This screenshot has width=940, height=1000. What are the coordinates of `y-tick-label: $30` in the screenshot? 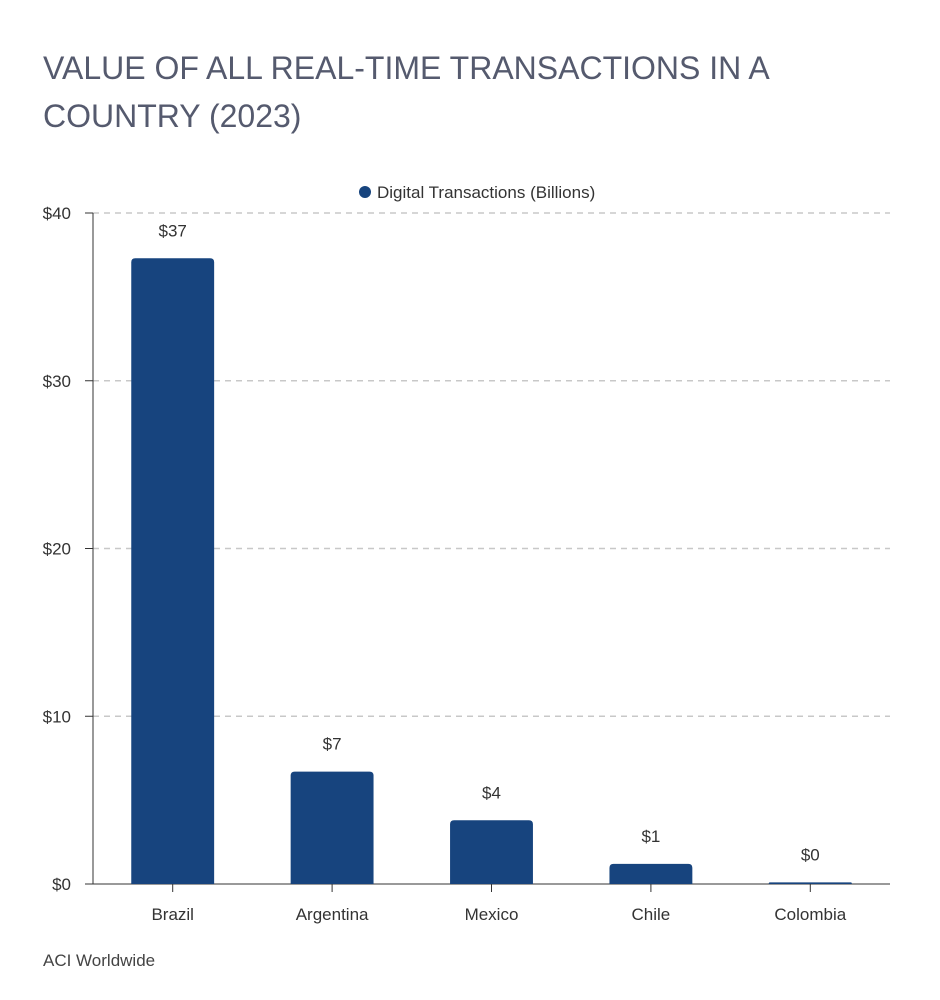 It's located at (57, 381).